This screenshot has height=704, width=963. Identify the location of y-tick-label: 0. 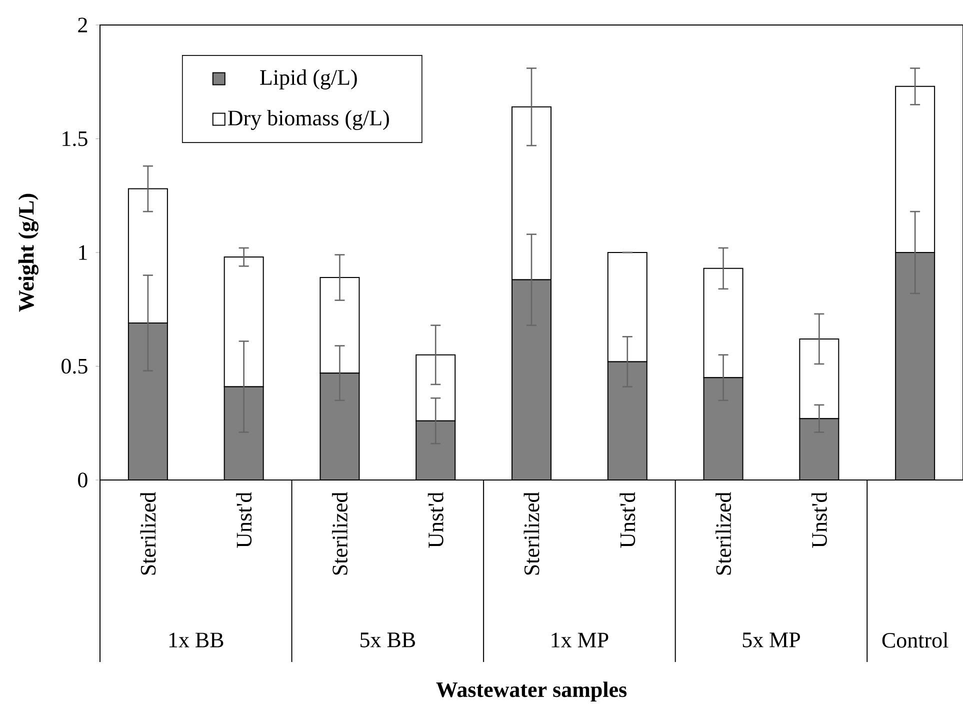
(83, 480).